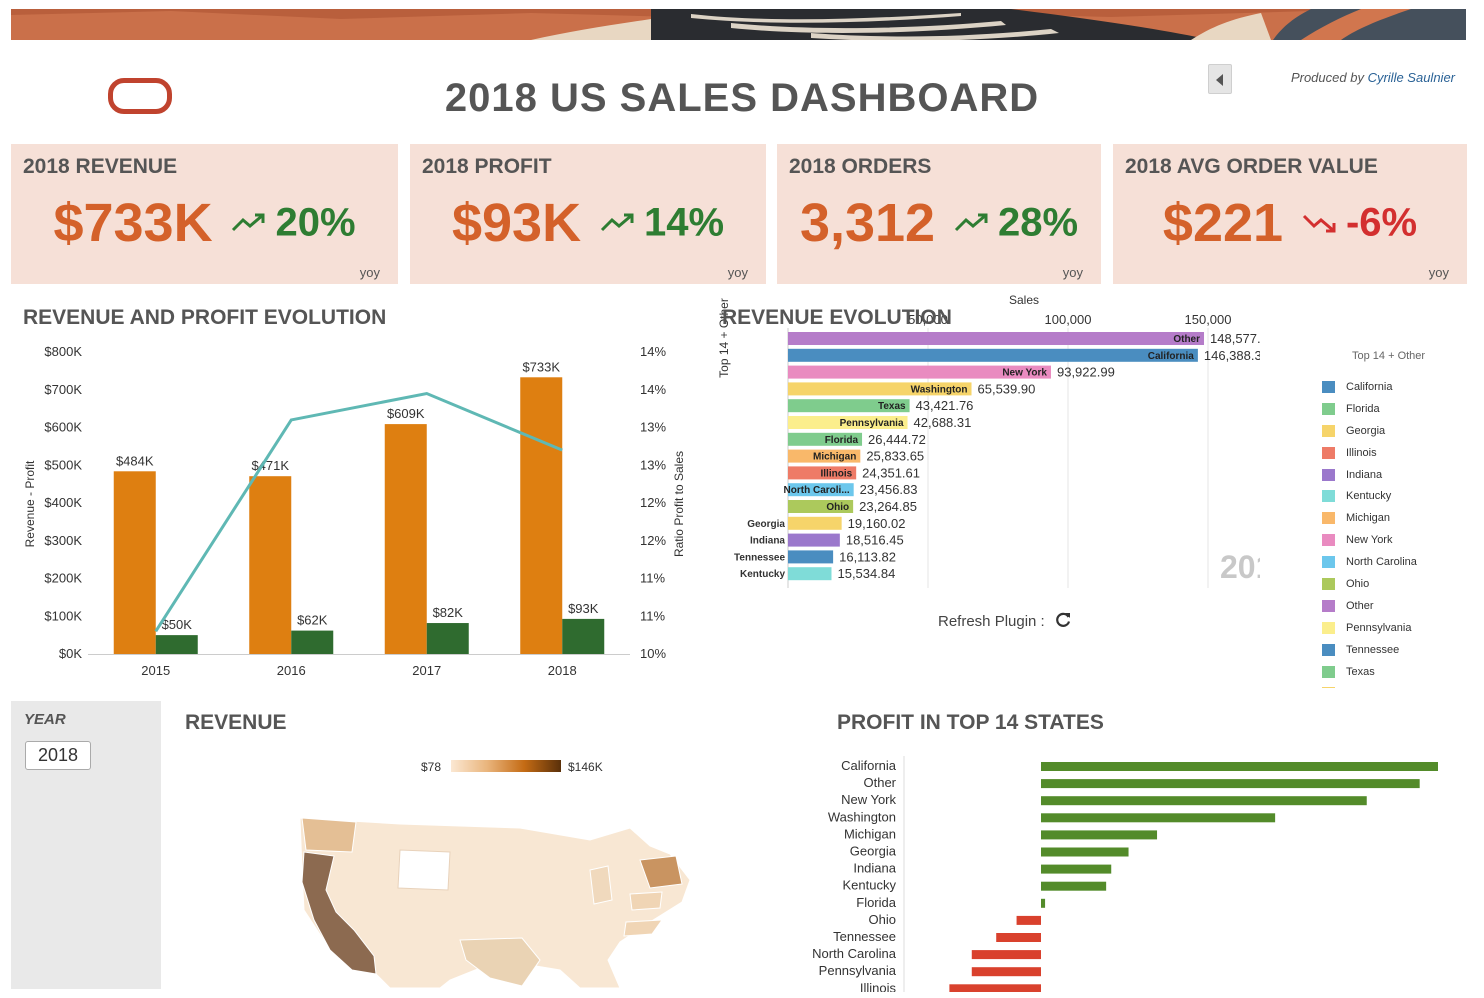  Describe the element at coordinates (860, 166) in the screenshot. I see `kpi-title: 2018 ORDERS` at that location.